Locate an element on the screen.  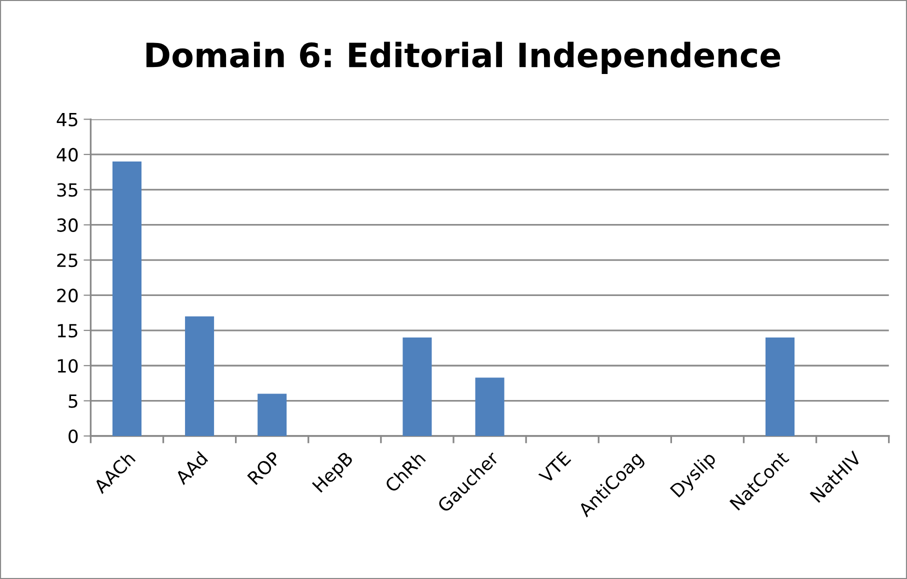
y-tick-label: 30 is located at coordinates (67, 225).